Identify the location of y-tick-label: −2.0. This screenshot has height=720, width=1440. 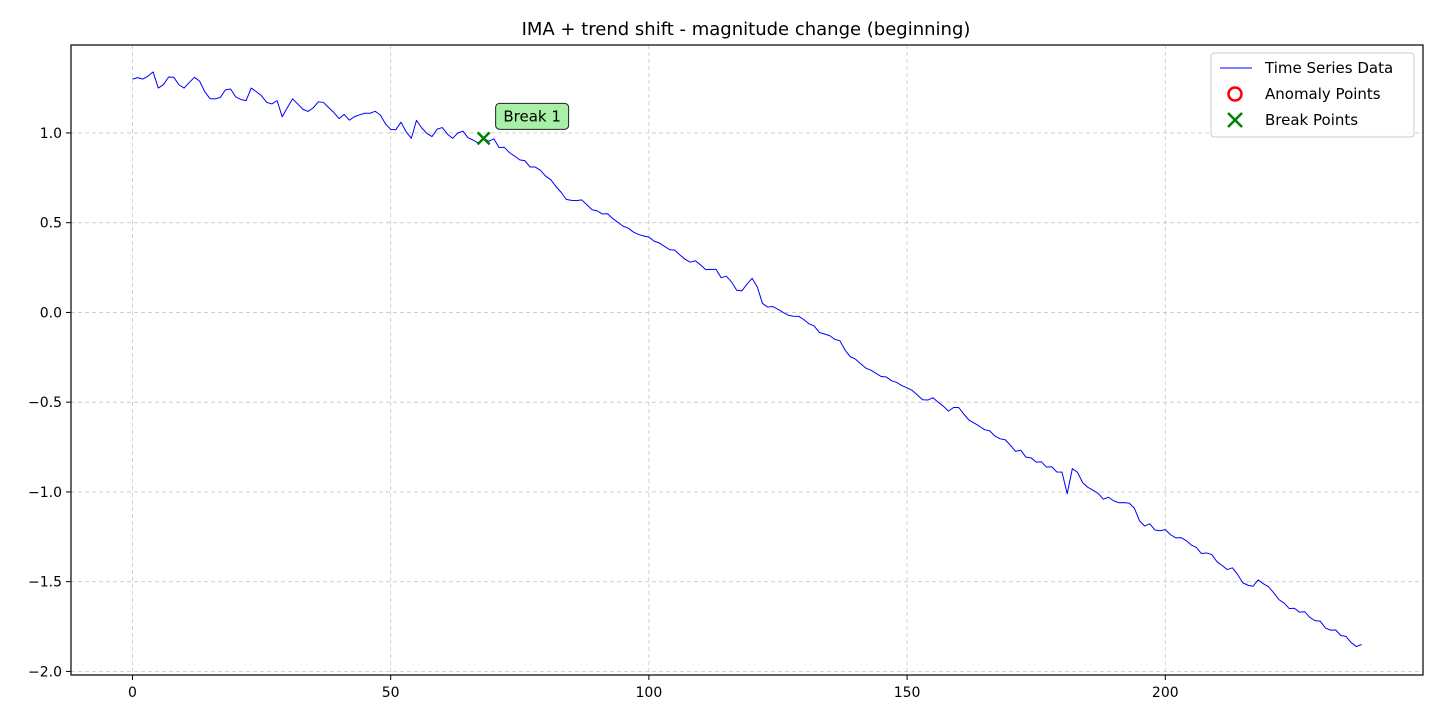
(45, 672).